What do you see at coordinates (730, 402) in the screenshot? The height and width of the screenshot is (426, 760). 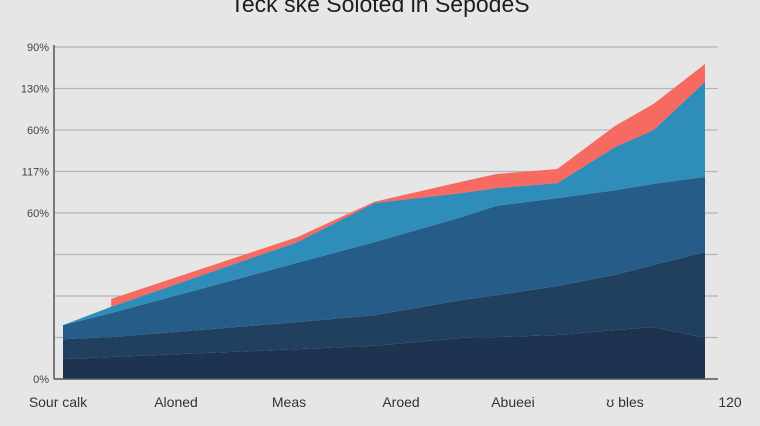 I see `x-tick-label: 120` at bounding box center [730, 402].